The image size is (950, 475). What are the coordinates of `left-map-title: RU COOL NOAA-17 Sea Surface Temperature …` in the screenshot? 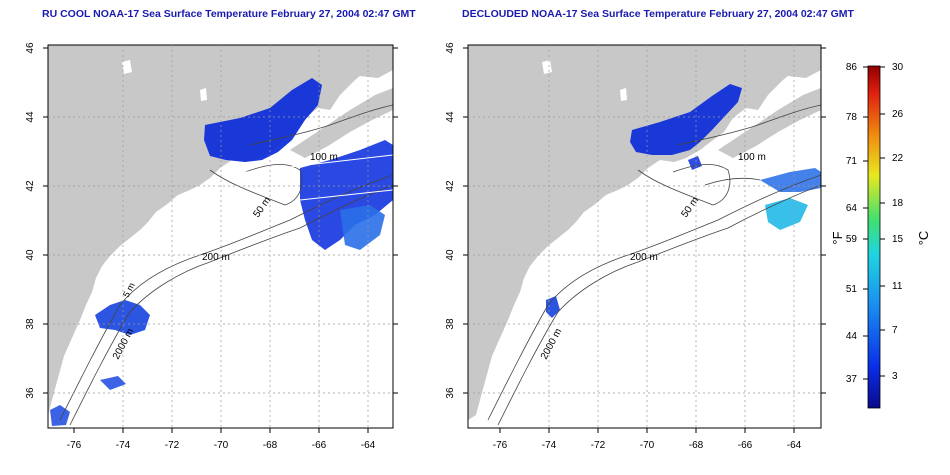 It's located at (229, 14).